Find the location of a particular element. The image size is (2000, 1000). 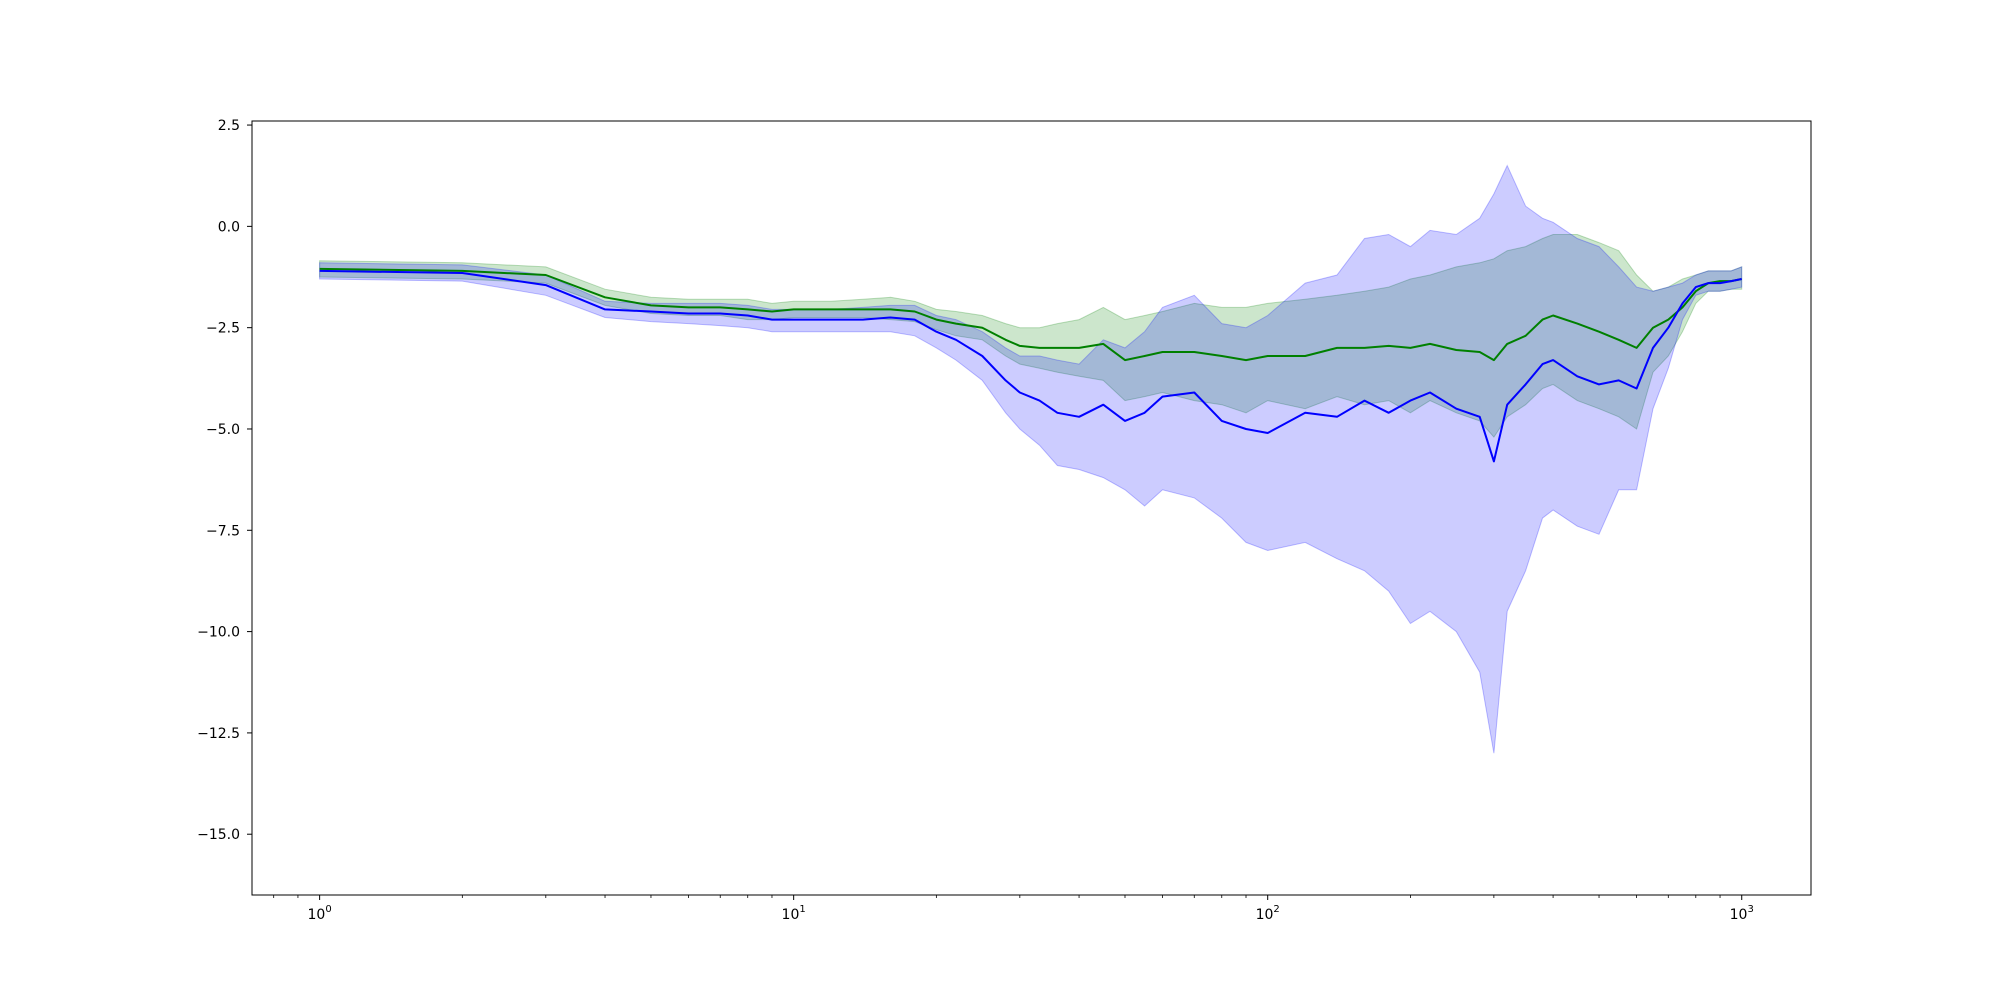

x-tick-exponent: 2 is located at coordinates (1276, 909).